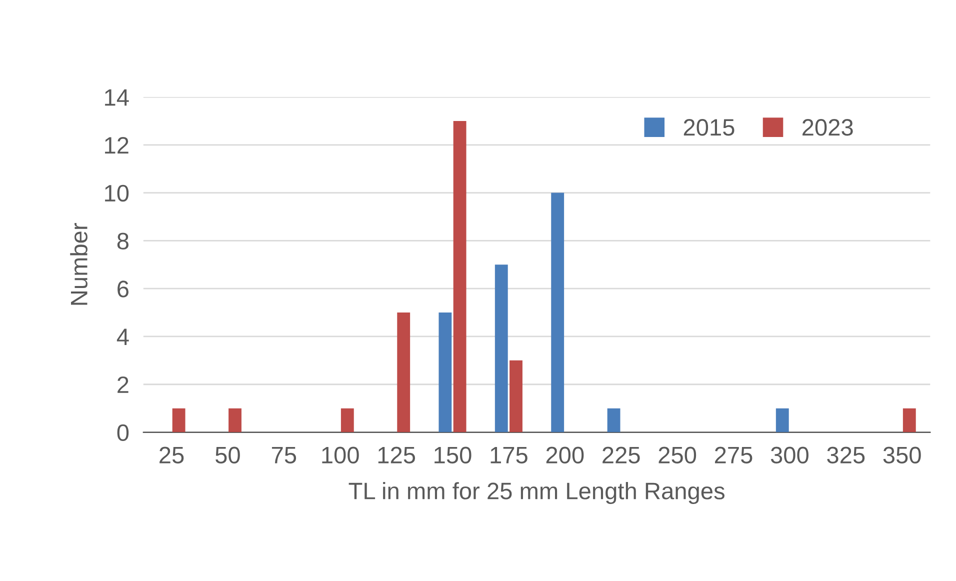  What do you see at coordinates (677, 455) in the screenshot?
I see `x-tick-label: 250` at bounding box center [677, 455].